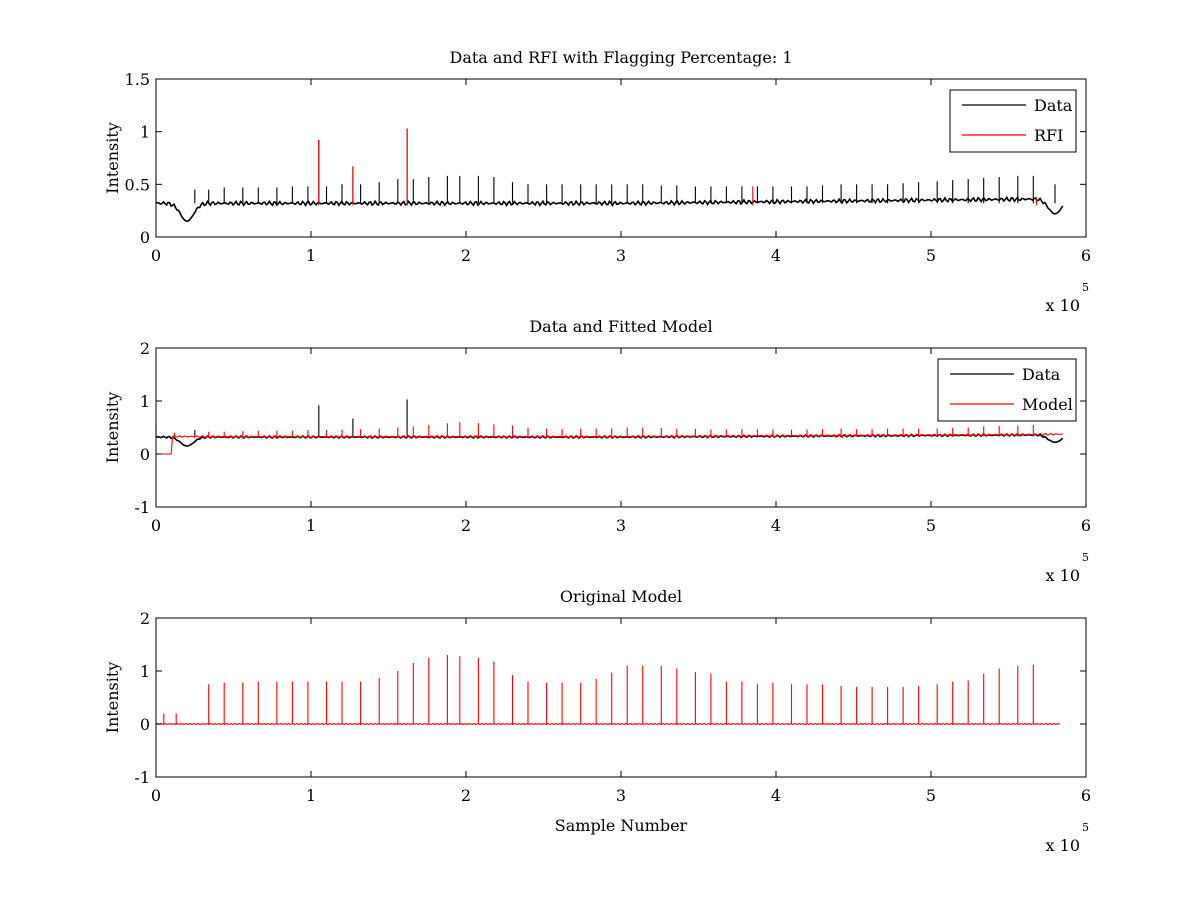  Describe the element at coordinates (621, 825) in the screenshot. I see `x-axis-label: Sample Number` at that location.